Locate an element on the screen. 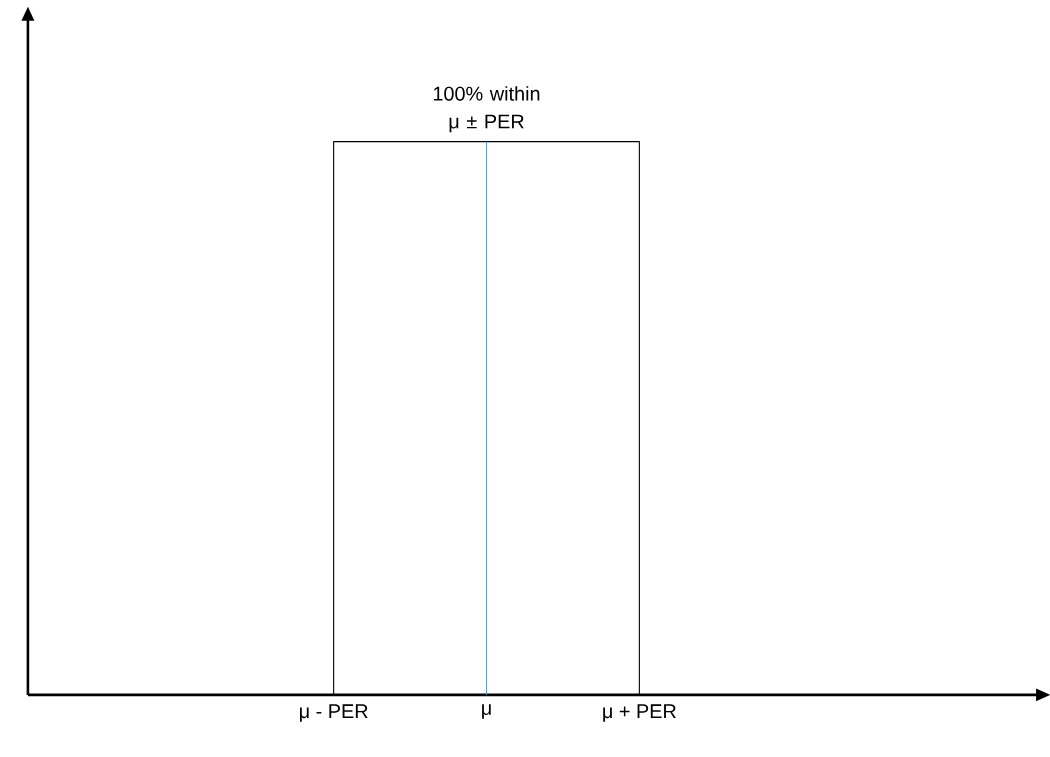 The image size is (1050, 757). x-tick-label: μ + PER is located at coordinates (639, 713).